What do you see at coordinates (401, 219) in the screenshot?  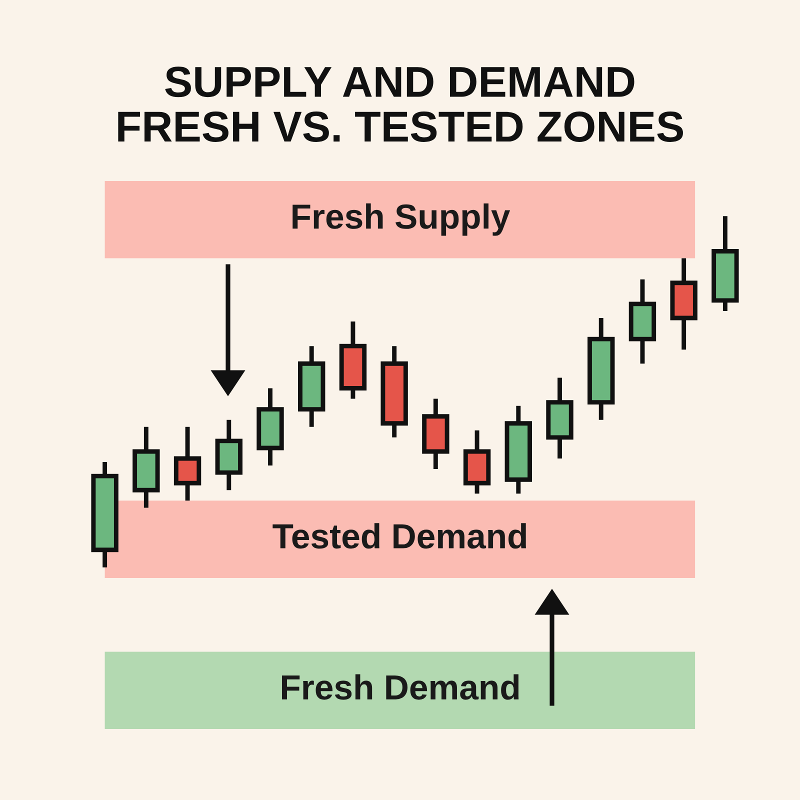 I see `band-label: Fresh Supply` at bounding box center [401, 219].